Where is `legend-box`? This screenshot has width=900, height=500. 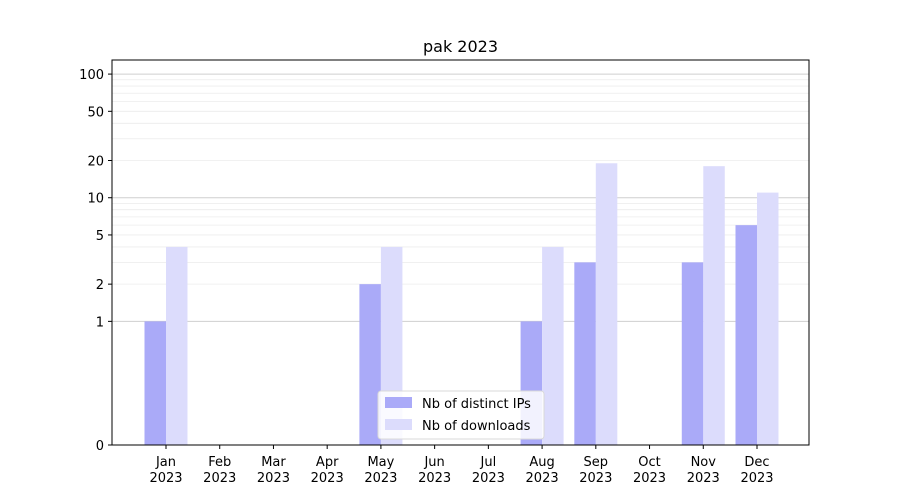
legend-box is located at coordinates (461, 415).